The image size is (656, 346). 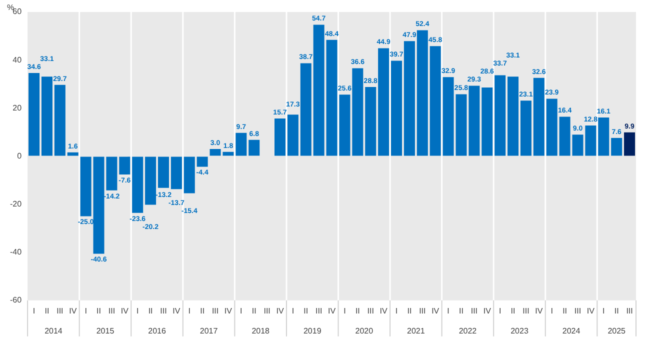 What do you see at coordinates (468, 331) in the screenshot?
I see `text: 2022` at bounding box center [468, 331].